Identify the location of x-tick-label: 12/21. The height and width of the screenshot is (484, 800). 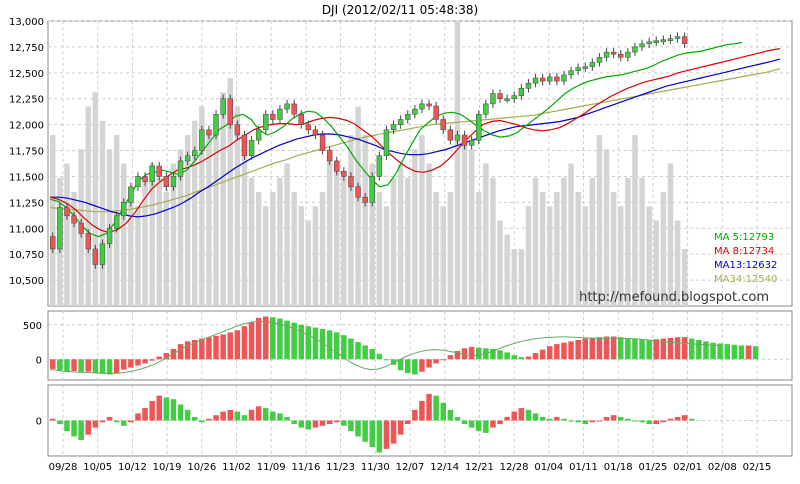
(479, 467).